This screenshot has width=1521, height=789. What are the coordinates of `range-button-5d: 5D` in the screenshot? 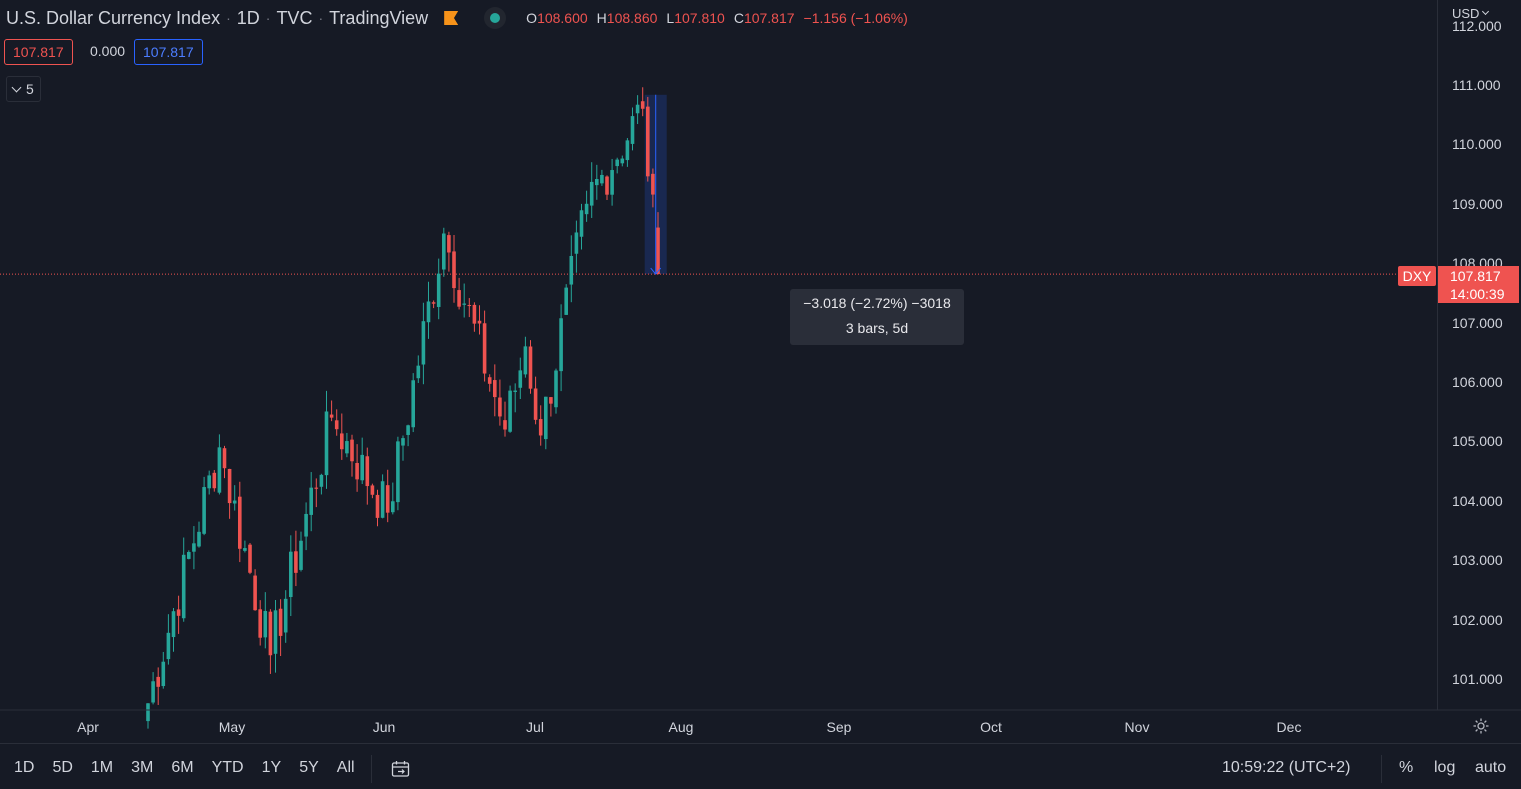 It's located at (62, 767).